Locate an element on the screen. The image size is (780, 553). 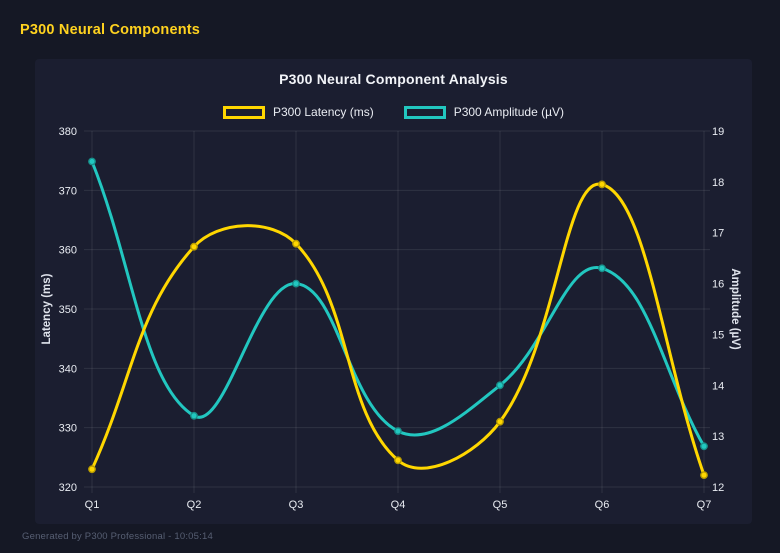
page-title: P300 Neural Components is located at coordinates (110, 30).